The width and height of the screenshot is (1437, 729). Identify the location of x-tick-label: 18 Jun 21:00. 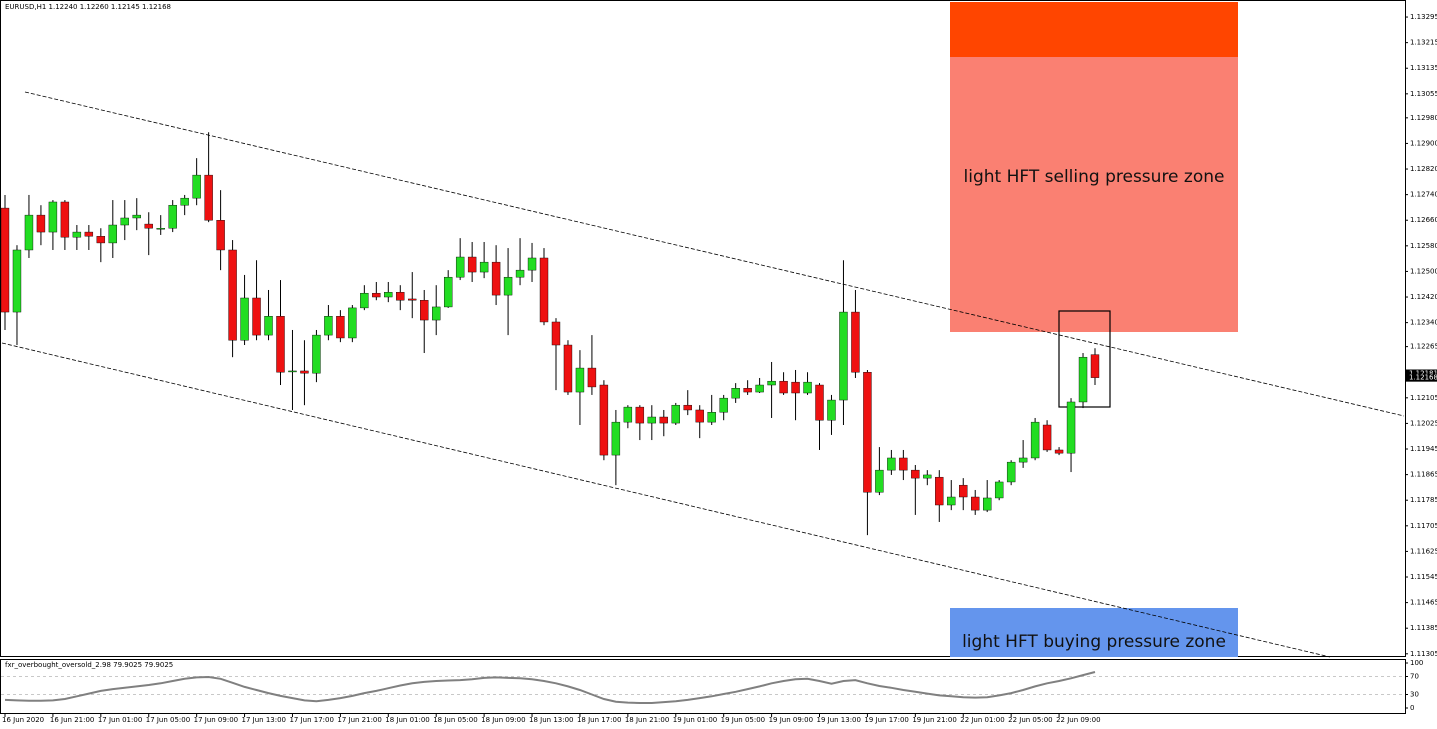
(647, 720).